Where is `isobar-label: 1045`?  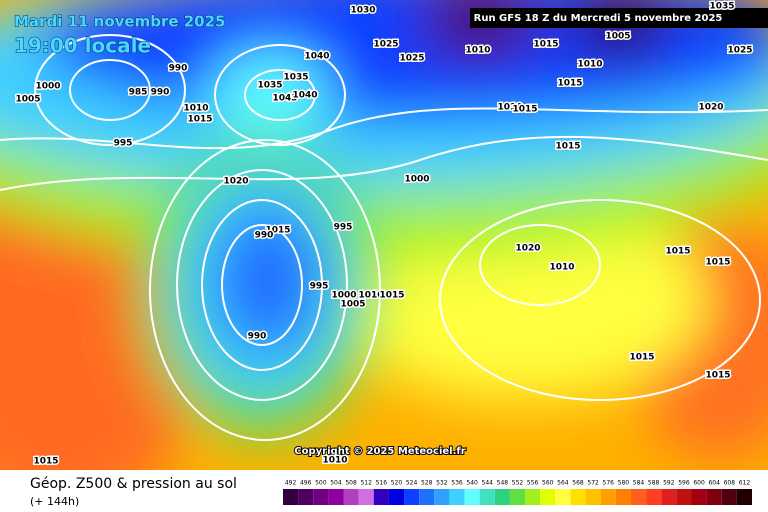
isobar-label: 1045 is located at coordinates (284, 99).